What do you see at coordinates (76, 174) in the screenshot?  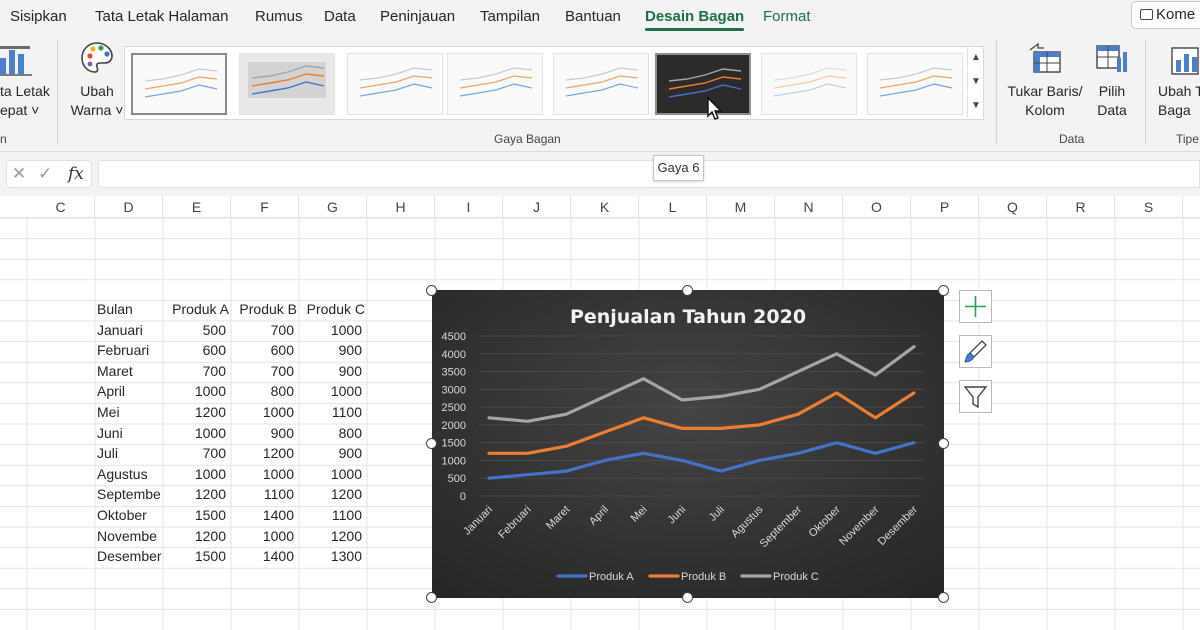 I see `function-icon: fx` at bounding box center [76, 174].